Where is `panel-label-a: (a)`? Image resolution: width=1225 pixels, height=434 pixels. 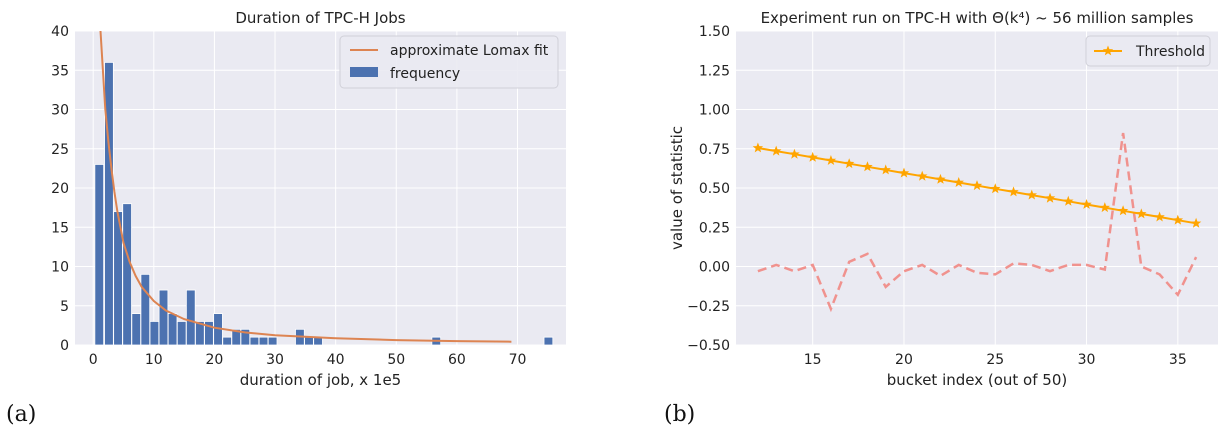 panel-label-a: (a) is located at coordinates (21, 414).